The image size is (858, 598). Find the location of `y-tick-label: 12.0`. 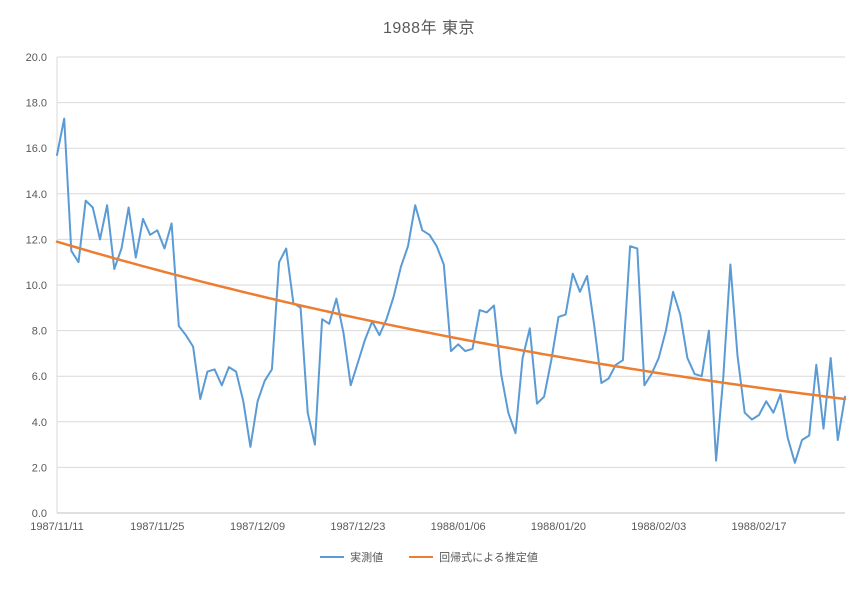

y-tick-label: 12.0 is located at coordinates (36, 240).